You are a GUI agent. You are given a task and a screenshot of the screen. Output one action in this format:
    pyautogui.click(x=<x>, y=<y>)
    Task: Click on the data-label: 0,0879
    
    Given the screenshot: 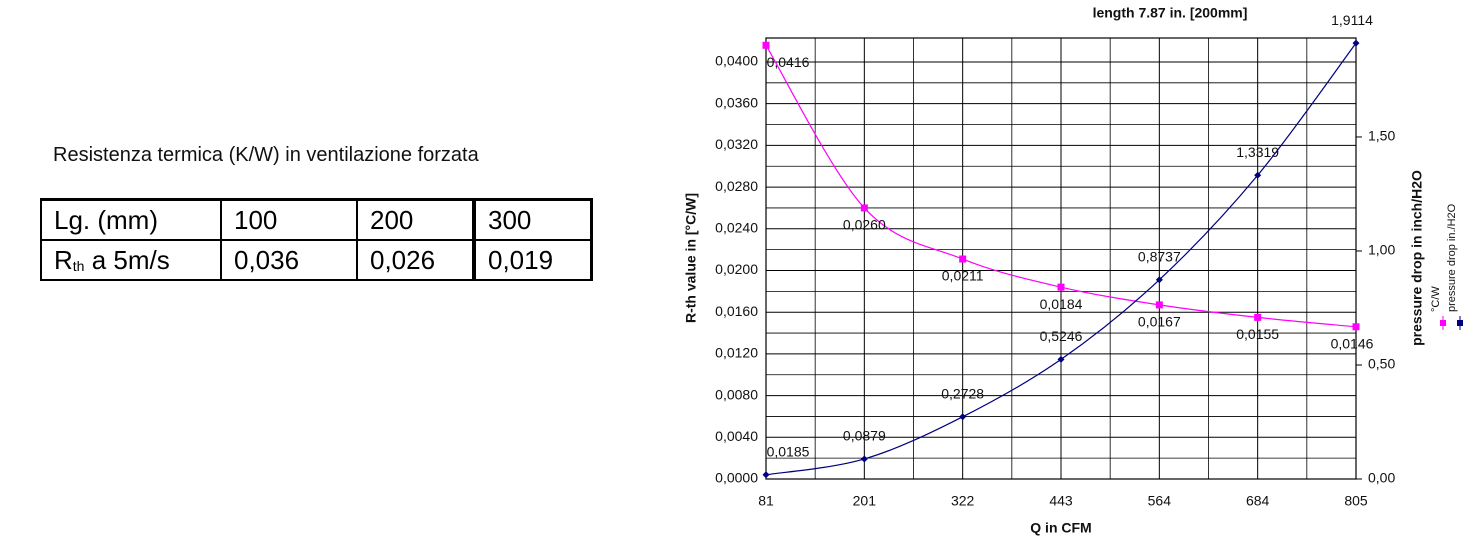 What is the action you would take?
    pyautogui.click(x=864, y=436)
    